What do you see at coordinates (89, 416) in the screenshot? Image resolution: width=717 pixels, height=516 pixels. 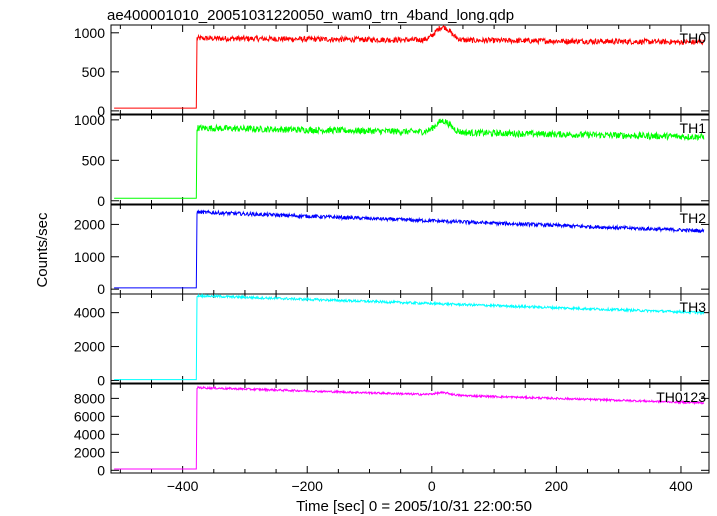 I see `y-tick-label-TH0123: 6000` at bounding box center [89, 416].